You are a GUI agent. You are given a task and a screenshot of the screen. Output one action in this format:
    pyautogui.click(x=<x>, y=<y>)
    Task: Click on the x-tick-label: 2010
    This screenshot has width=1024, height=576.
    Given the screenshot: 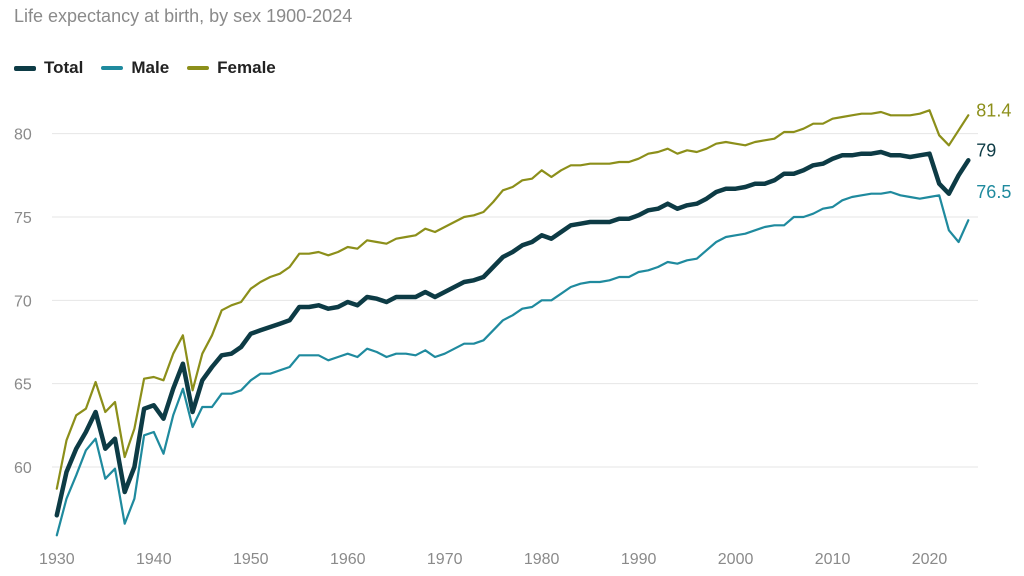 What is the action you would take?
    pyautogui.click(x=833, y=559)
    